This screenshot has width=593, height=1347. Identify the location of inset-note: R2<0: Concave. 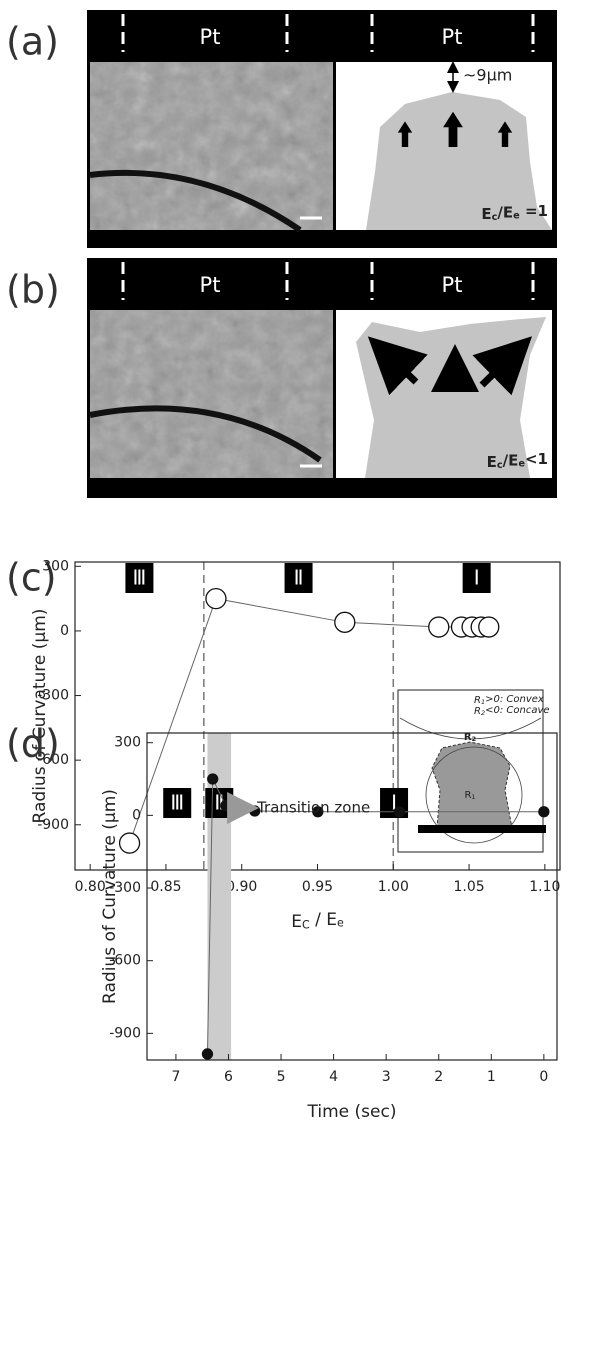
(512, 711).